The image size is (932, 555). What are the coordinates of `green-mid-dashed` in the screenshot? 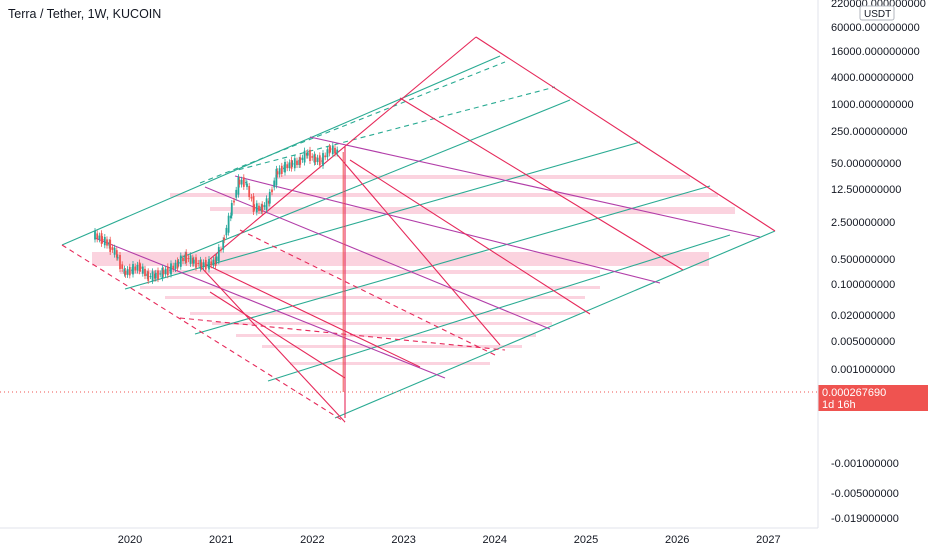 It's located at (392, 129).